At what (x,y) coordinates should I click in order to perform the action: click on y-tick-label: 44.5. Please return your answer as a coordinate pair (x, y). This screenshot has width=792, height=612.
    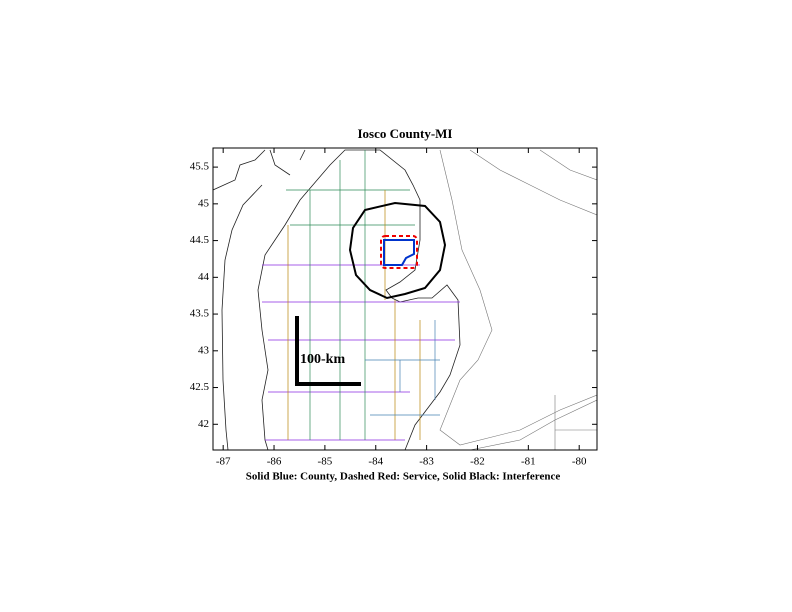
    Looking at the image, I should click on (200, 240).